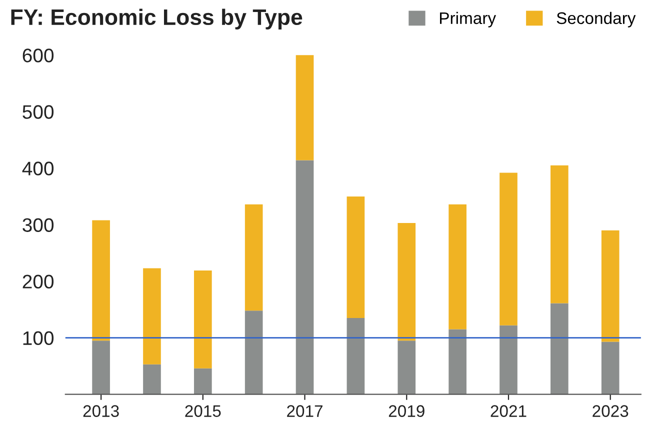 This screenshot has height=424, width=654. Describe the element at coordinates (304, 411) in the screenshot. I see `x-tick-label: 2017` at that location.